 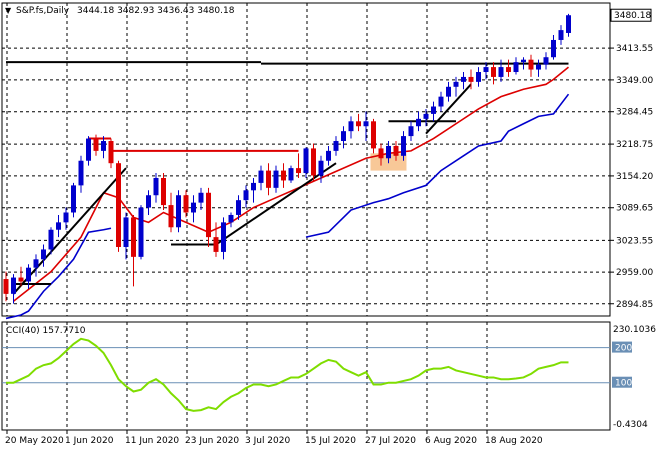 What do you see at coordinates (8, 10) in the screenshot?
I see `menu-triangle-icon: ▼` at bounding box center [8, 10].